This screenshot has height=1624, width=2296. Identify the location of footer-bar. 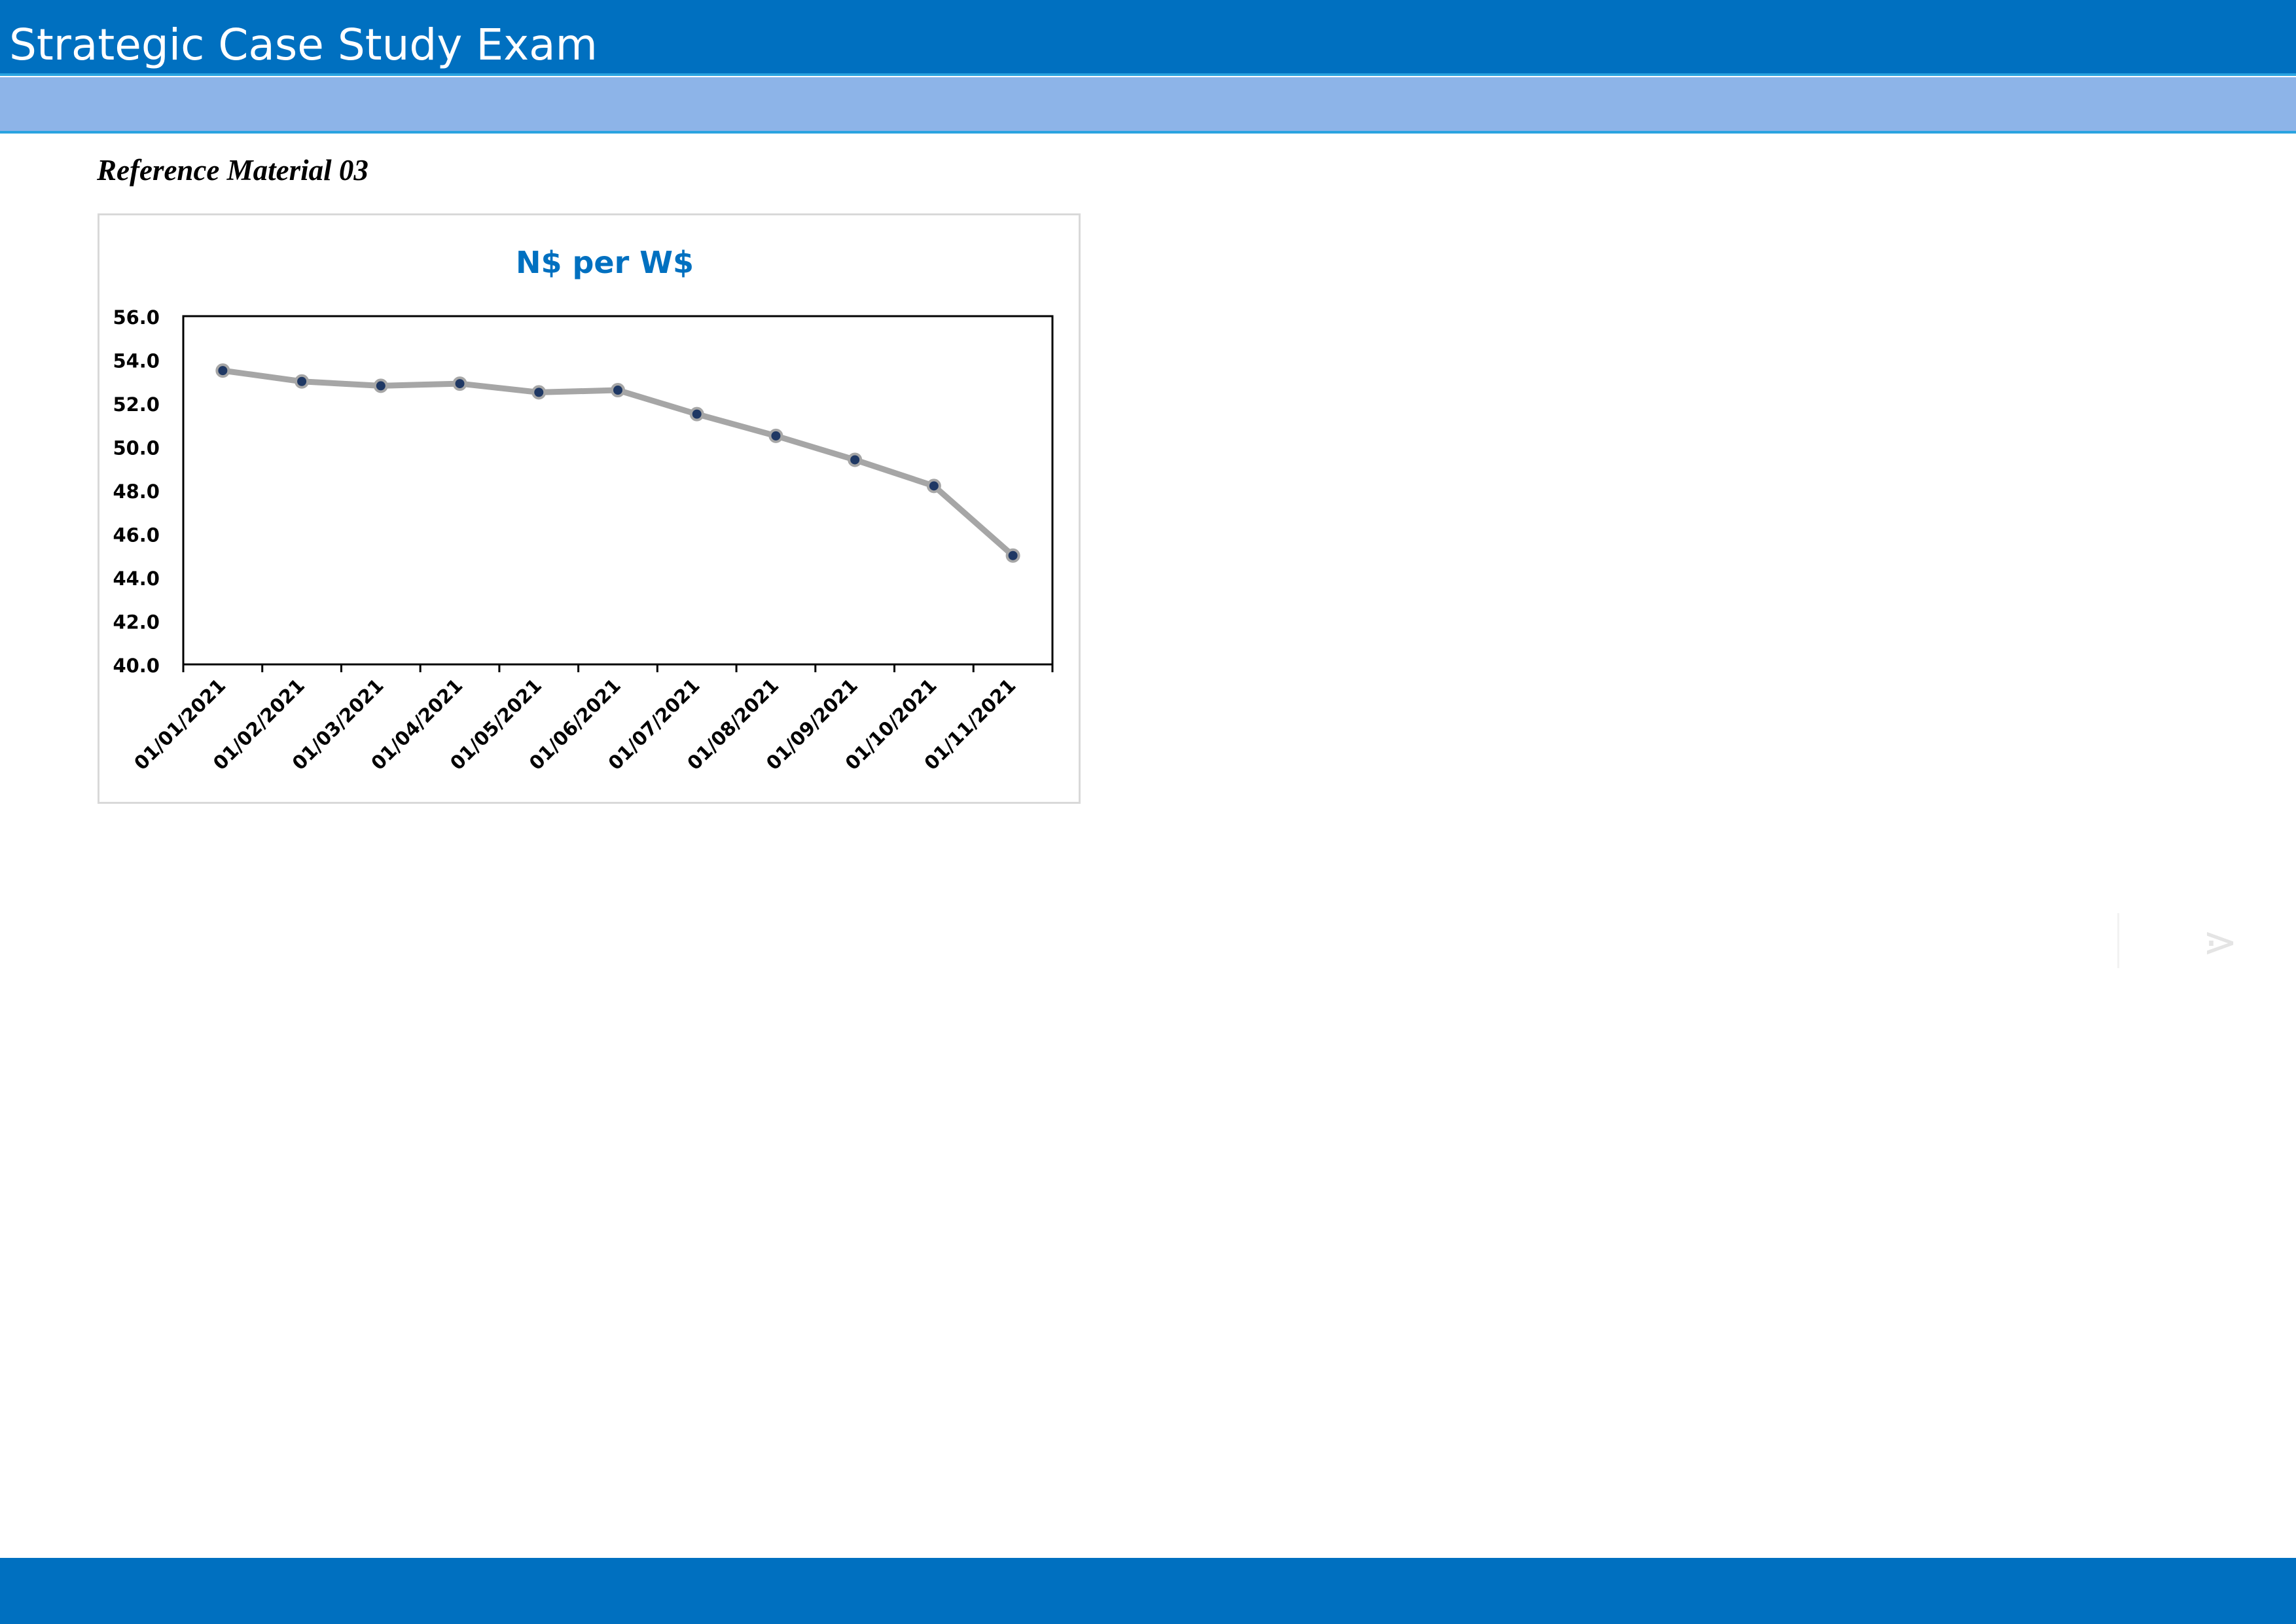
(1148, 1591).